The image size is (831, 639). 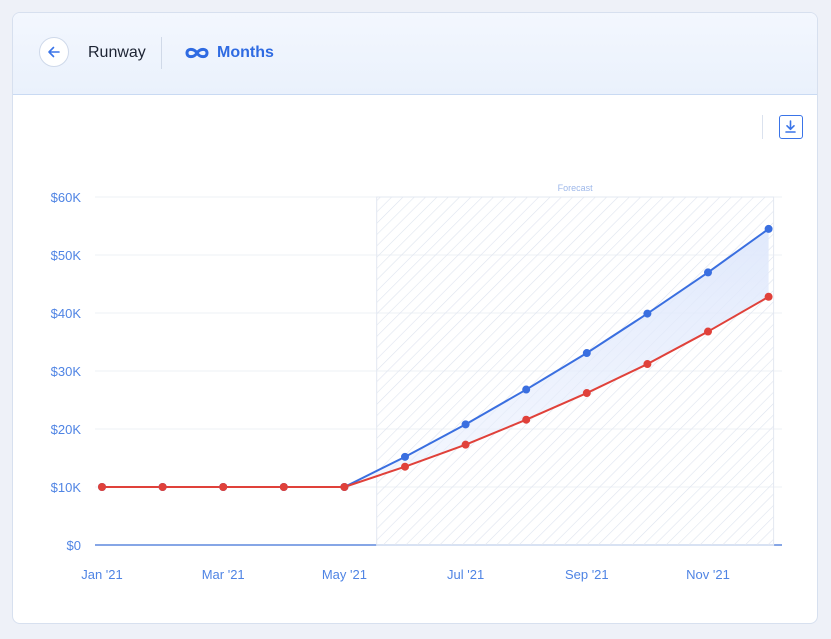 What do you see at coordinates (117, 52) in the screenshot?
I see `page-title: Runway` at bounding box center [117, 52].